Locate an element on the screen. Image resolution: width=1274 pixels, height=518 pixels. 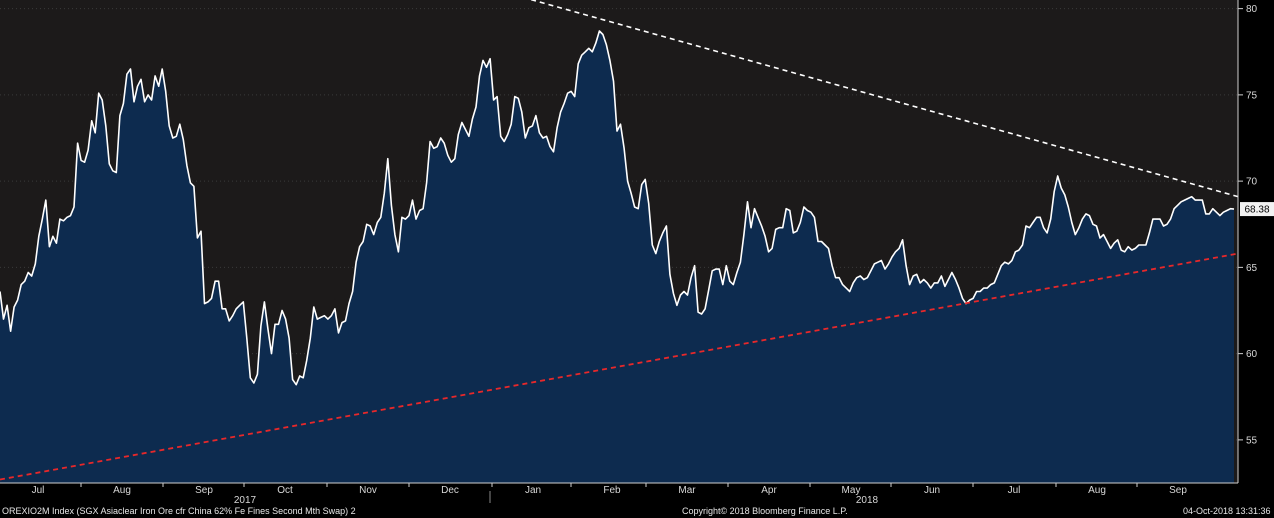
y-tick-label: 60 is located at coordinates (1252, 354).